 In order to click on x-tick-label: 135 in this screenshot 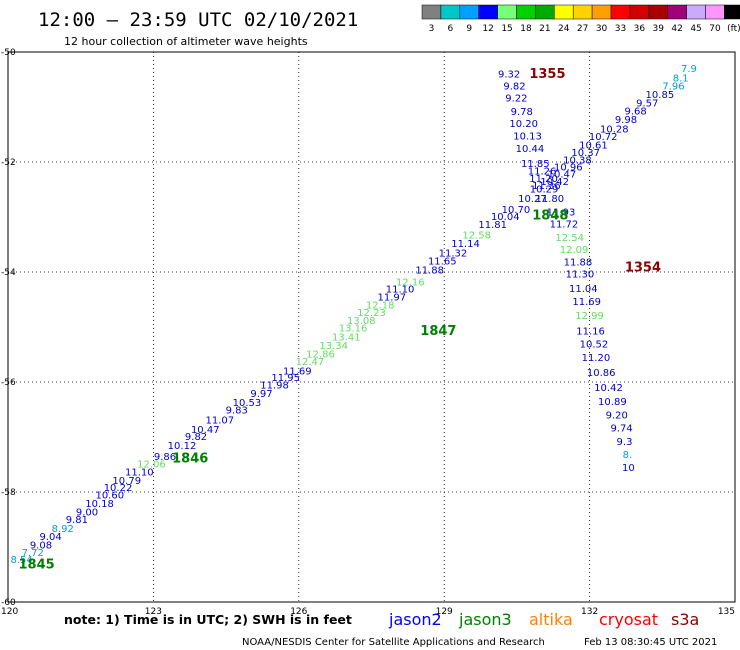, I will do `click(726, 612)`.